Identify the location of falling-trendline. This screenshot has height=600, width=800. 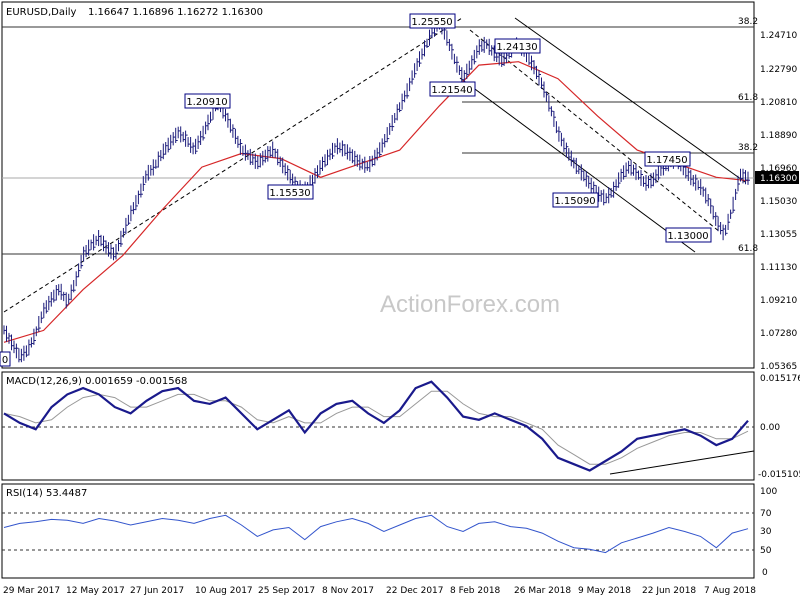
(595, 131).